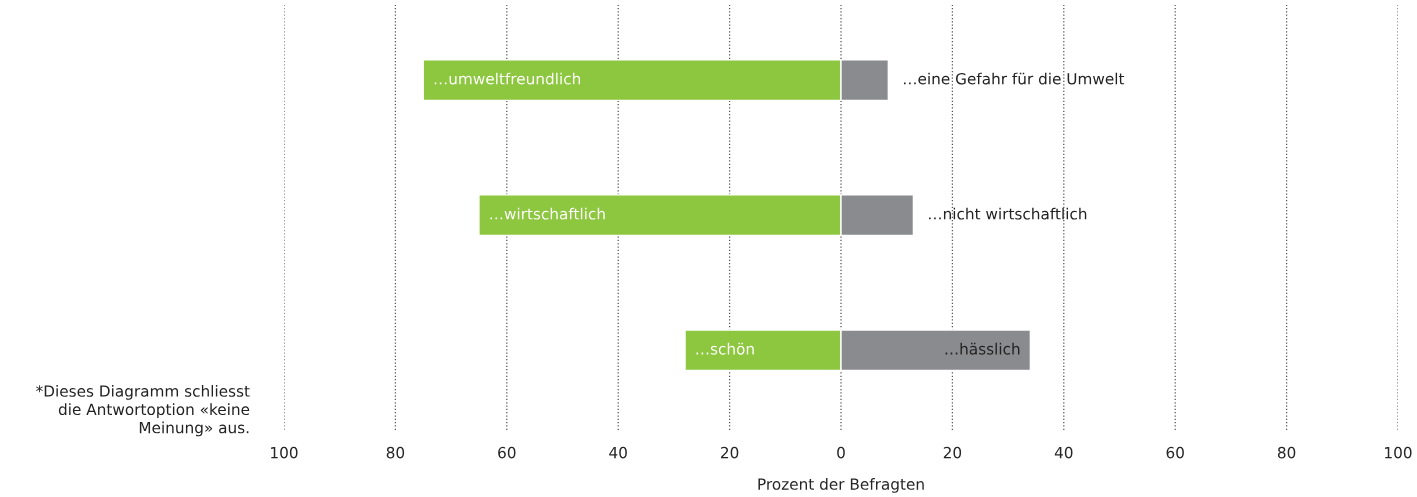  I want to click on annotation: …nicht wirtschaftlich, so click(1008, 213).